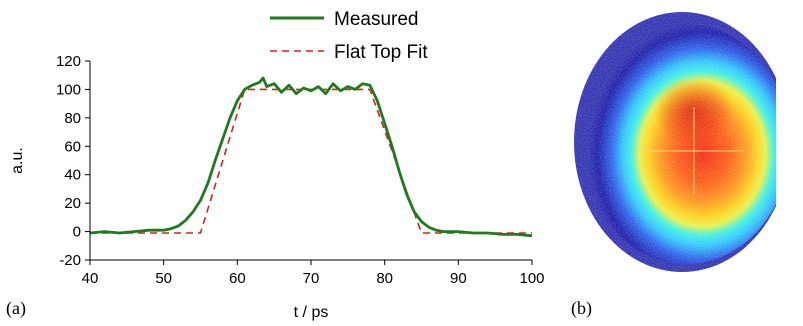 The height and width of the screenshot is (326, 803). I want to click on panel-label-b: (b), so click(581, 308).